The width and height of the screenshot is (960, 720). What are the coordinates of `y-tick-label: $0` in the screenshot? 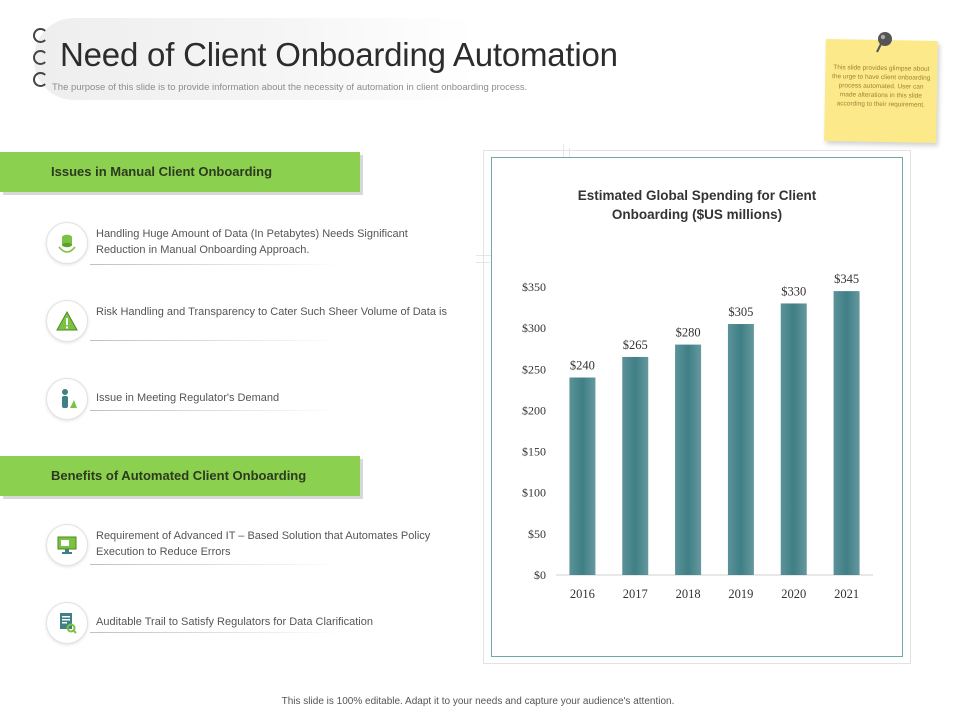 It's located at (540, 575).